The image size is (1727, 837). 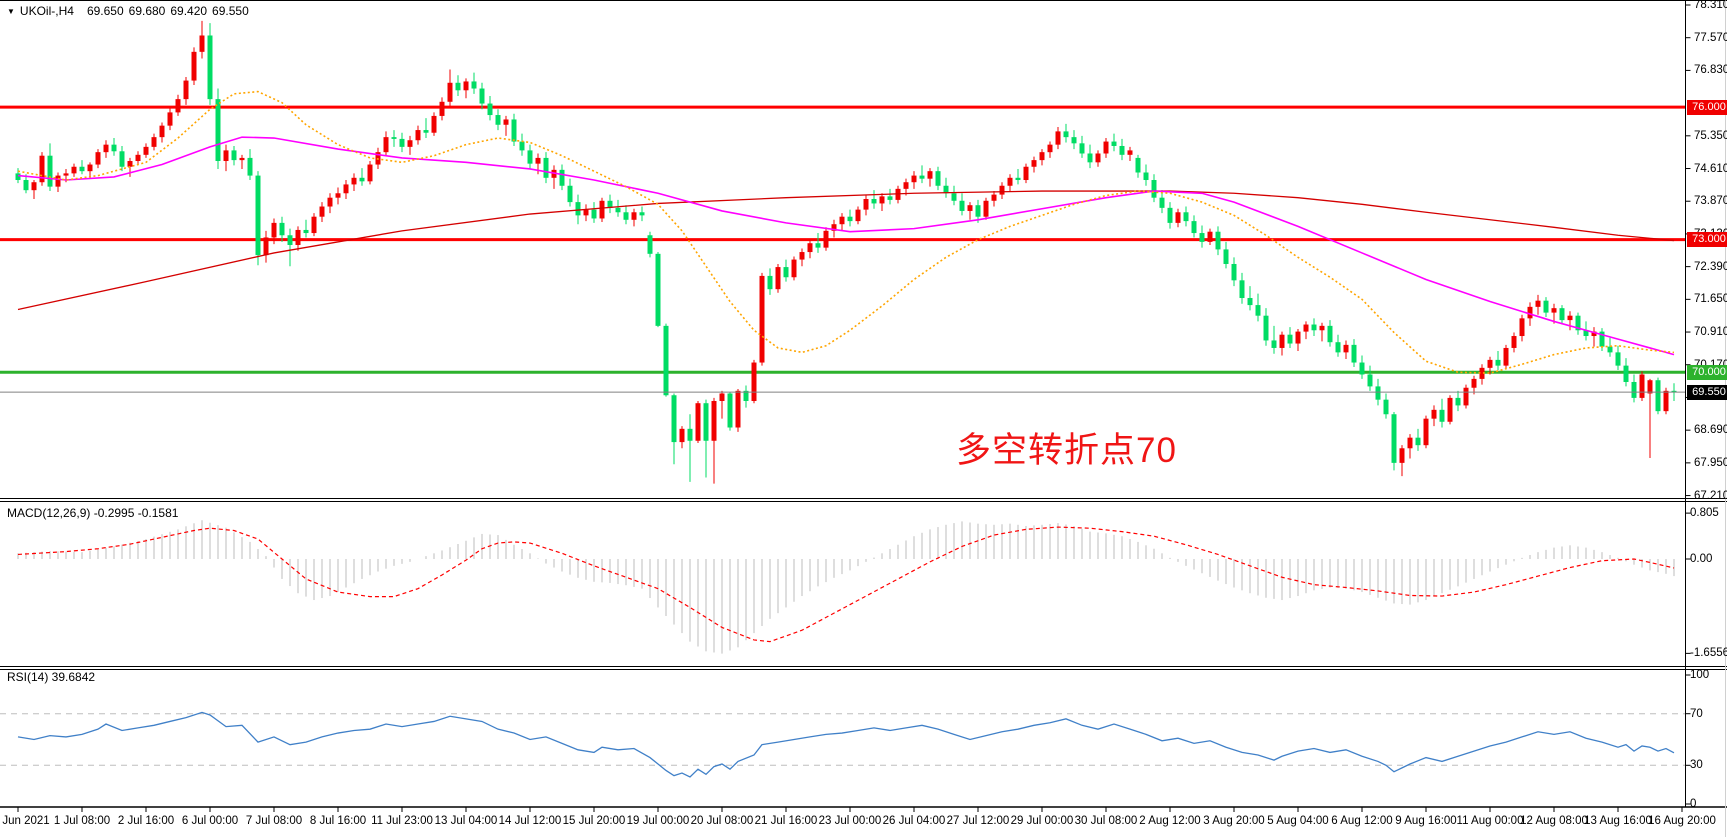 I want to click on time-axis-label: 20 Jul 08:00, so click(x=722, y=821).